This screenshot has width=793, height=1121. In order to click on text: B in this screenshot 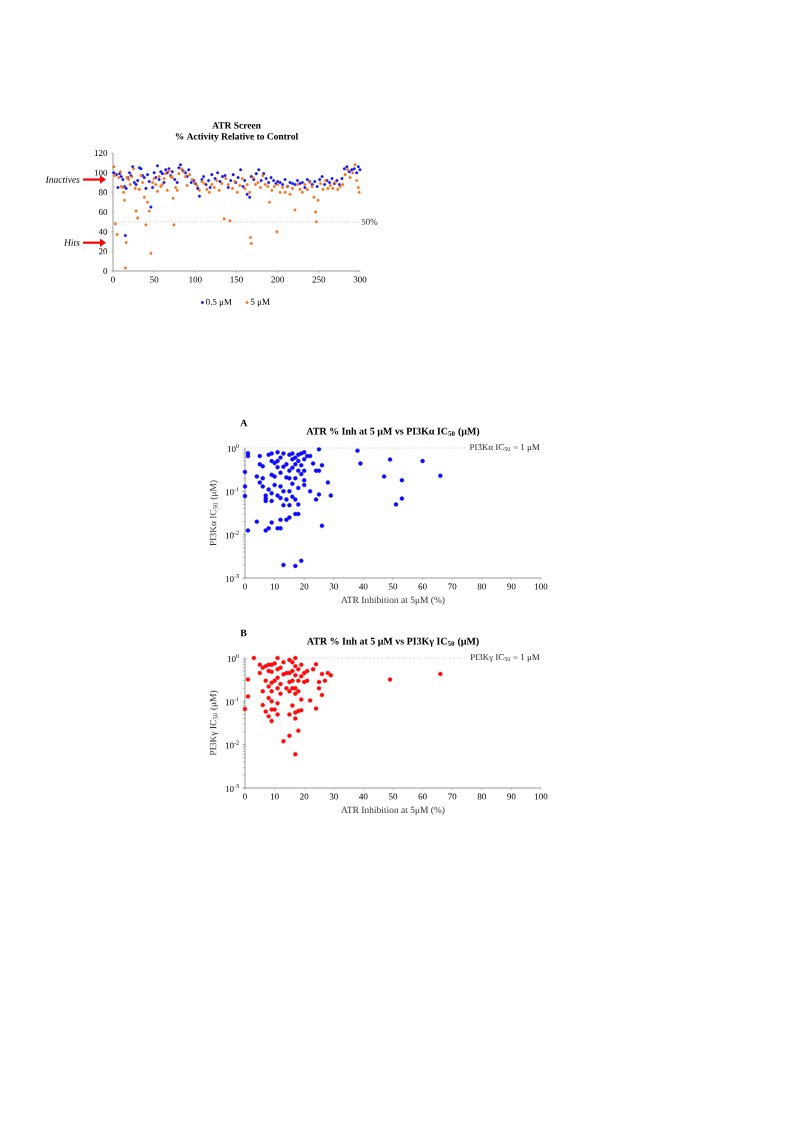, I will do `click(243, 633)`.